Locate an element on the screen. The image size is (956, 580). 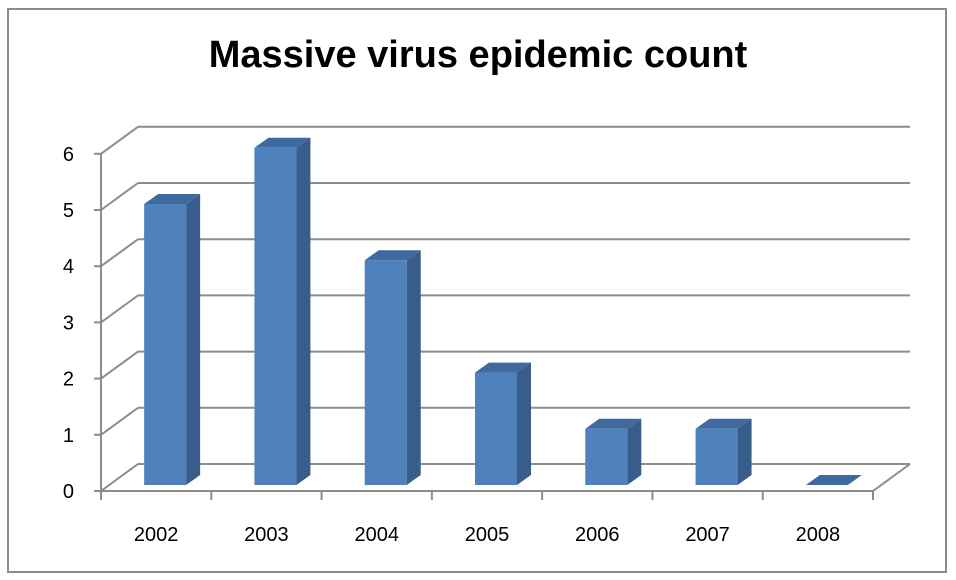
x-tick-label: 2007 is located at coordinates (707, 535).